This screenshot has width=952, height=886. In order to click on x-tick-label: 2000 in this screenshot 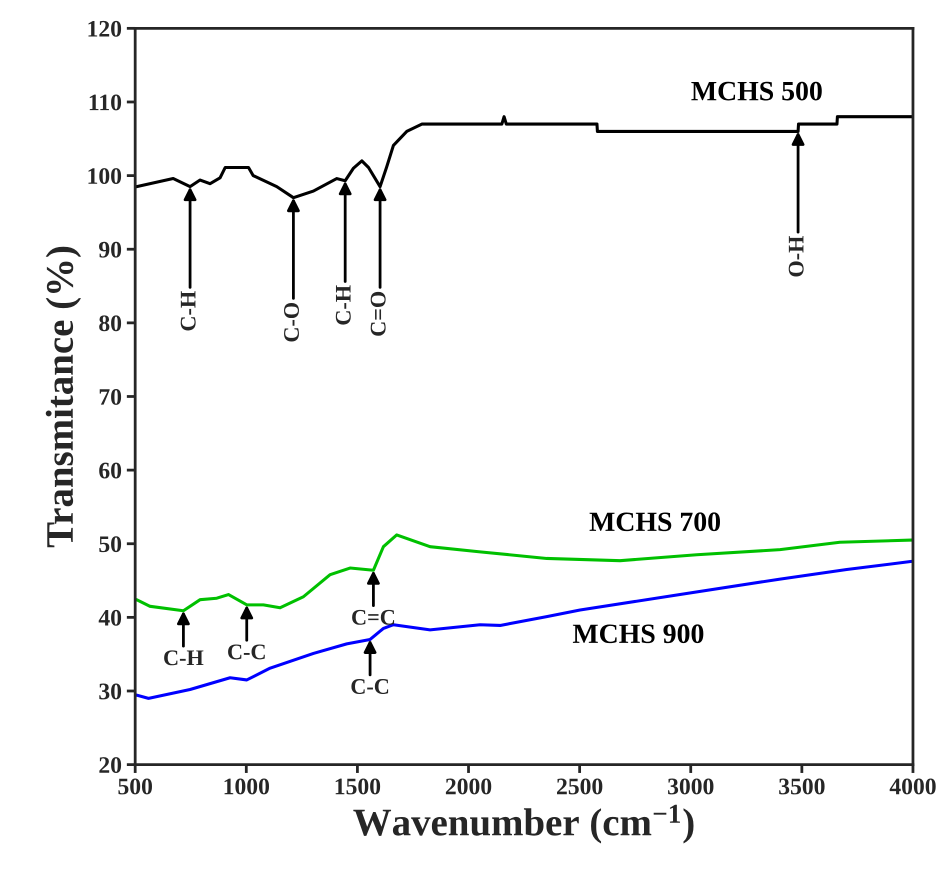, I will do `click(469, 786)`.